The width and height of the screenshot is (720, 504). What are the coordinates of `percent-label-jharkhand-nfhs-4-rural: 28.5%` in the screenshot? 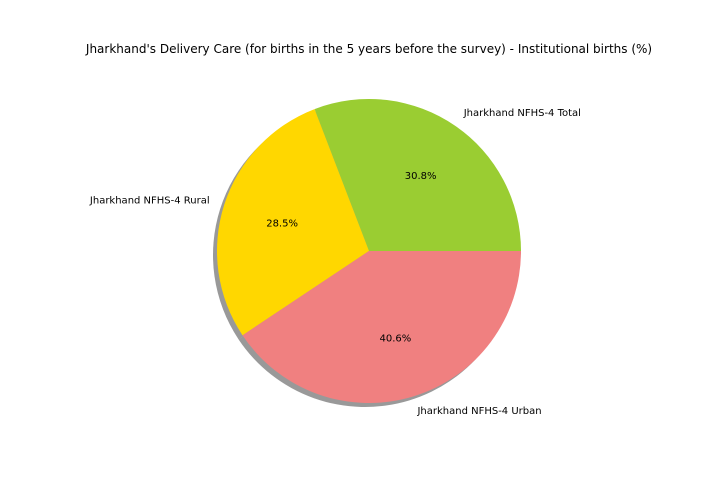 It's located at (282, 223).